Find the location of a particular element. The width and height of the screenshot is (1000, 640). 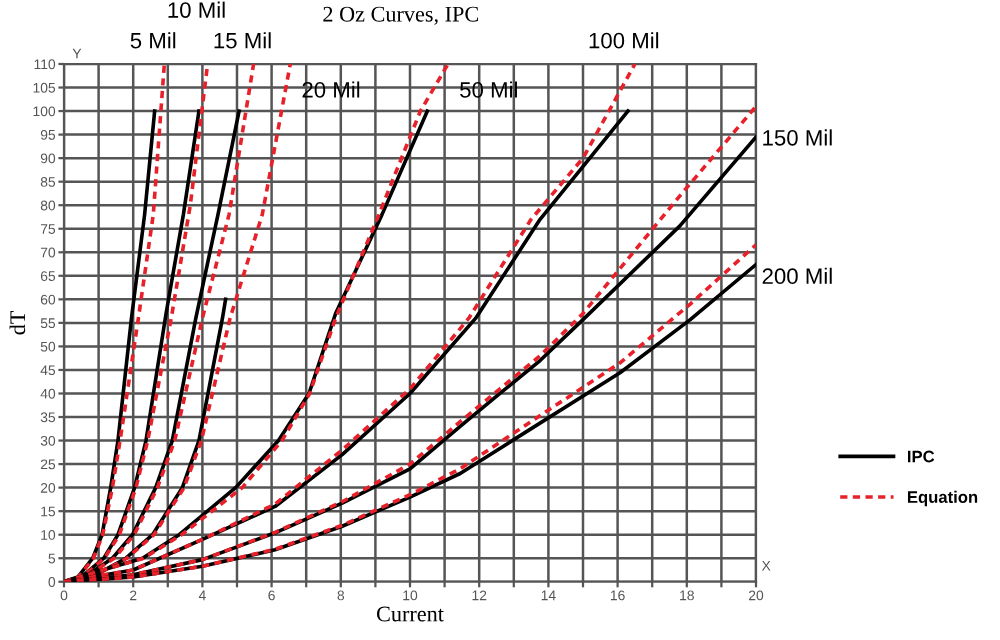

text: 5 Mil is located at coordinates (153, 40).